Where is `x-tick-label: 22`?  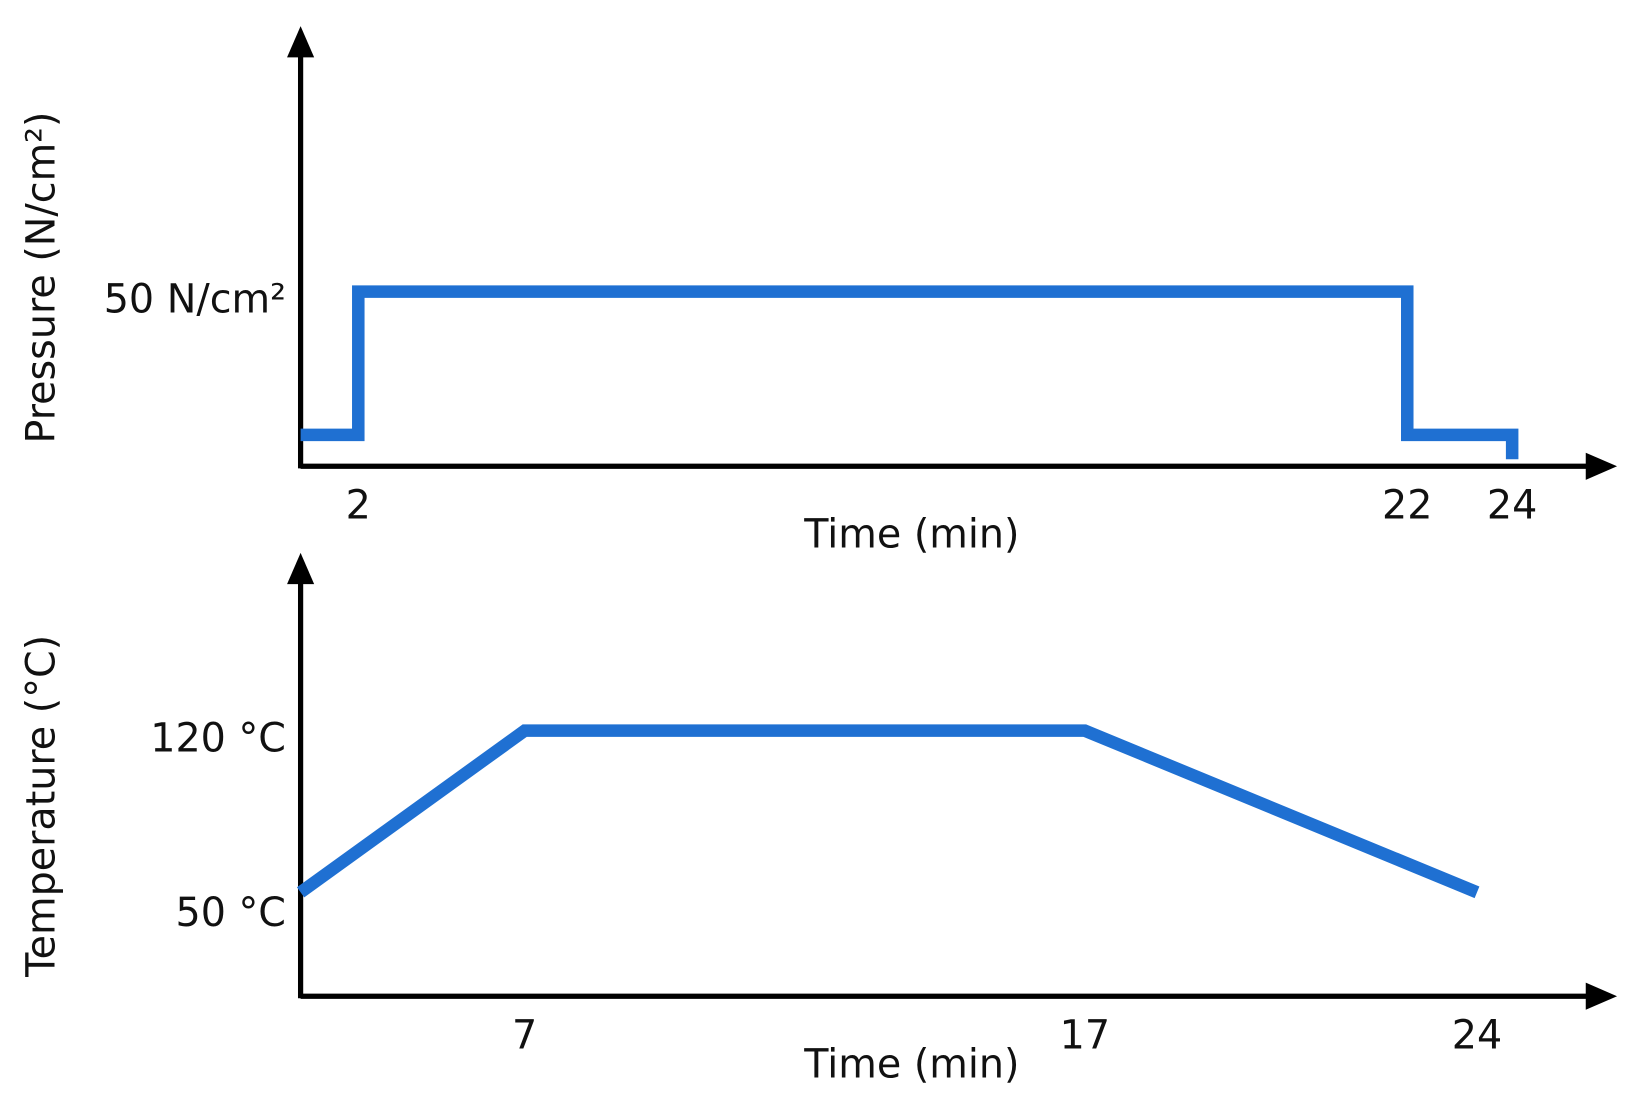 x-tick-label: 22 is located at coordinates (1407, 506).